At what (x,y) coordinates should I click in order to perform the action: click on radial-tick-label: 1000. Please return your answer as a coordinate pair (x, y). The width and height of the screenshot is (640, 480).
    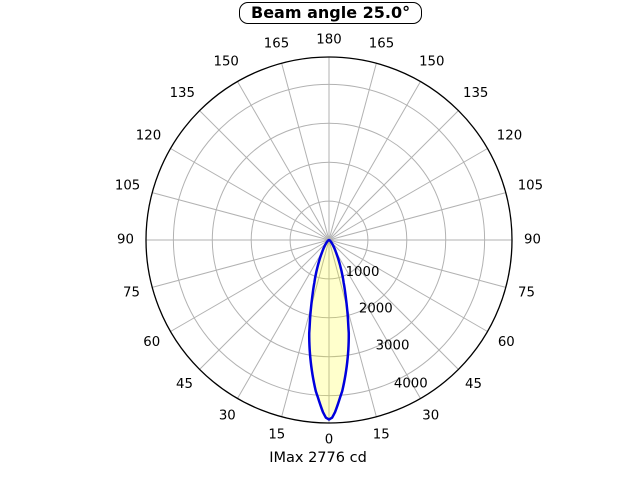
    Looking at the image, I should click on (363, 272).